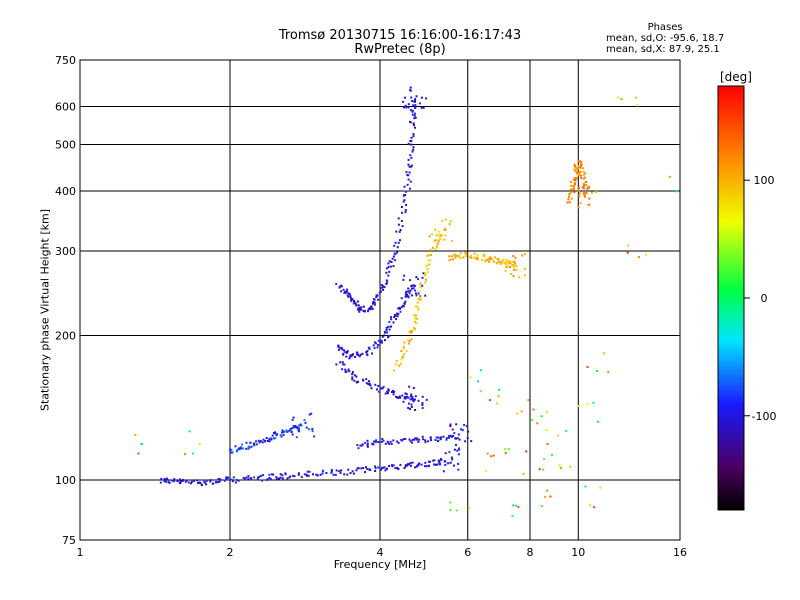  Describe the element at coordinates (665, 27) in the screenshot. I see `phase-stats-header: Phases` at that location.